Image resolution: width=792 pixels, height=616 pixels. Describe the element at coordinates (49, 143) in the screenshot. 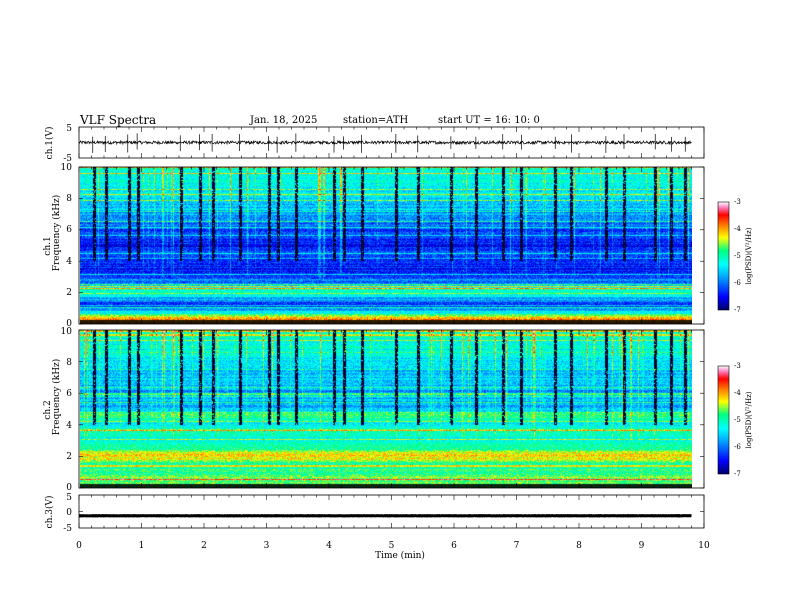

I see `ch1-ylabel: ch.1(V)` at that location.